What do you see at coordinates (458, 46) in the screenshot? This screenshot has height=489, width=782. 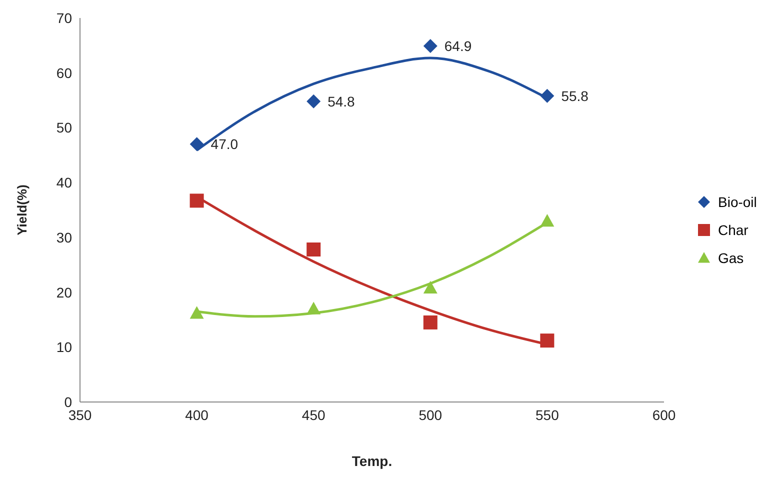 I see `data-label: 64.9` at bounding box center [458, 46].